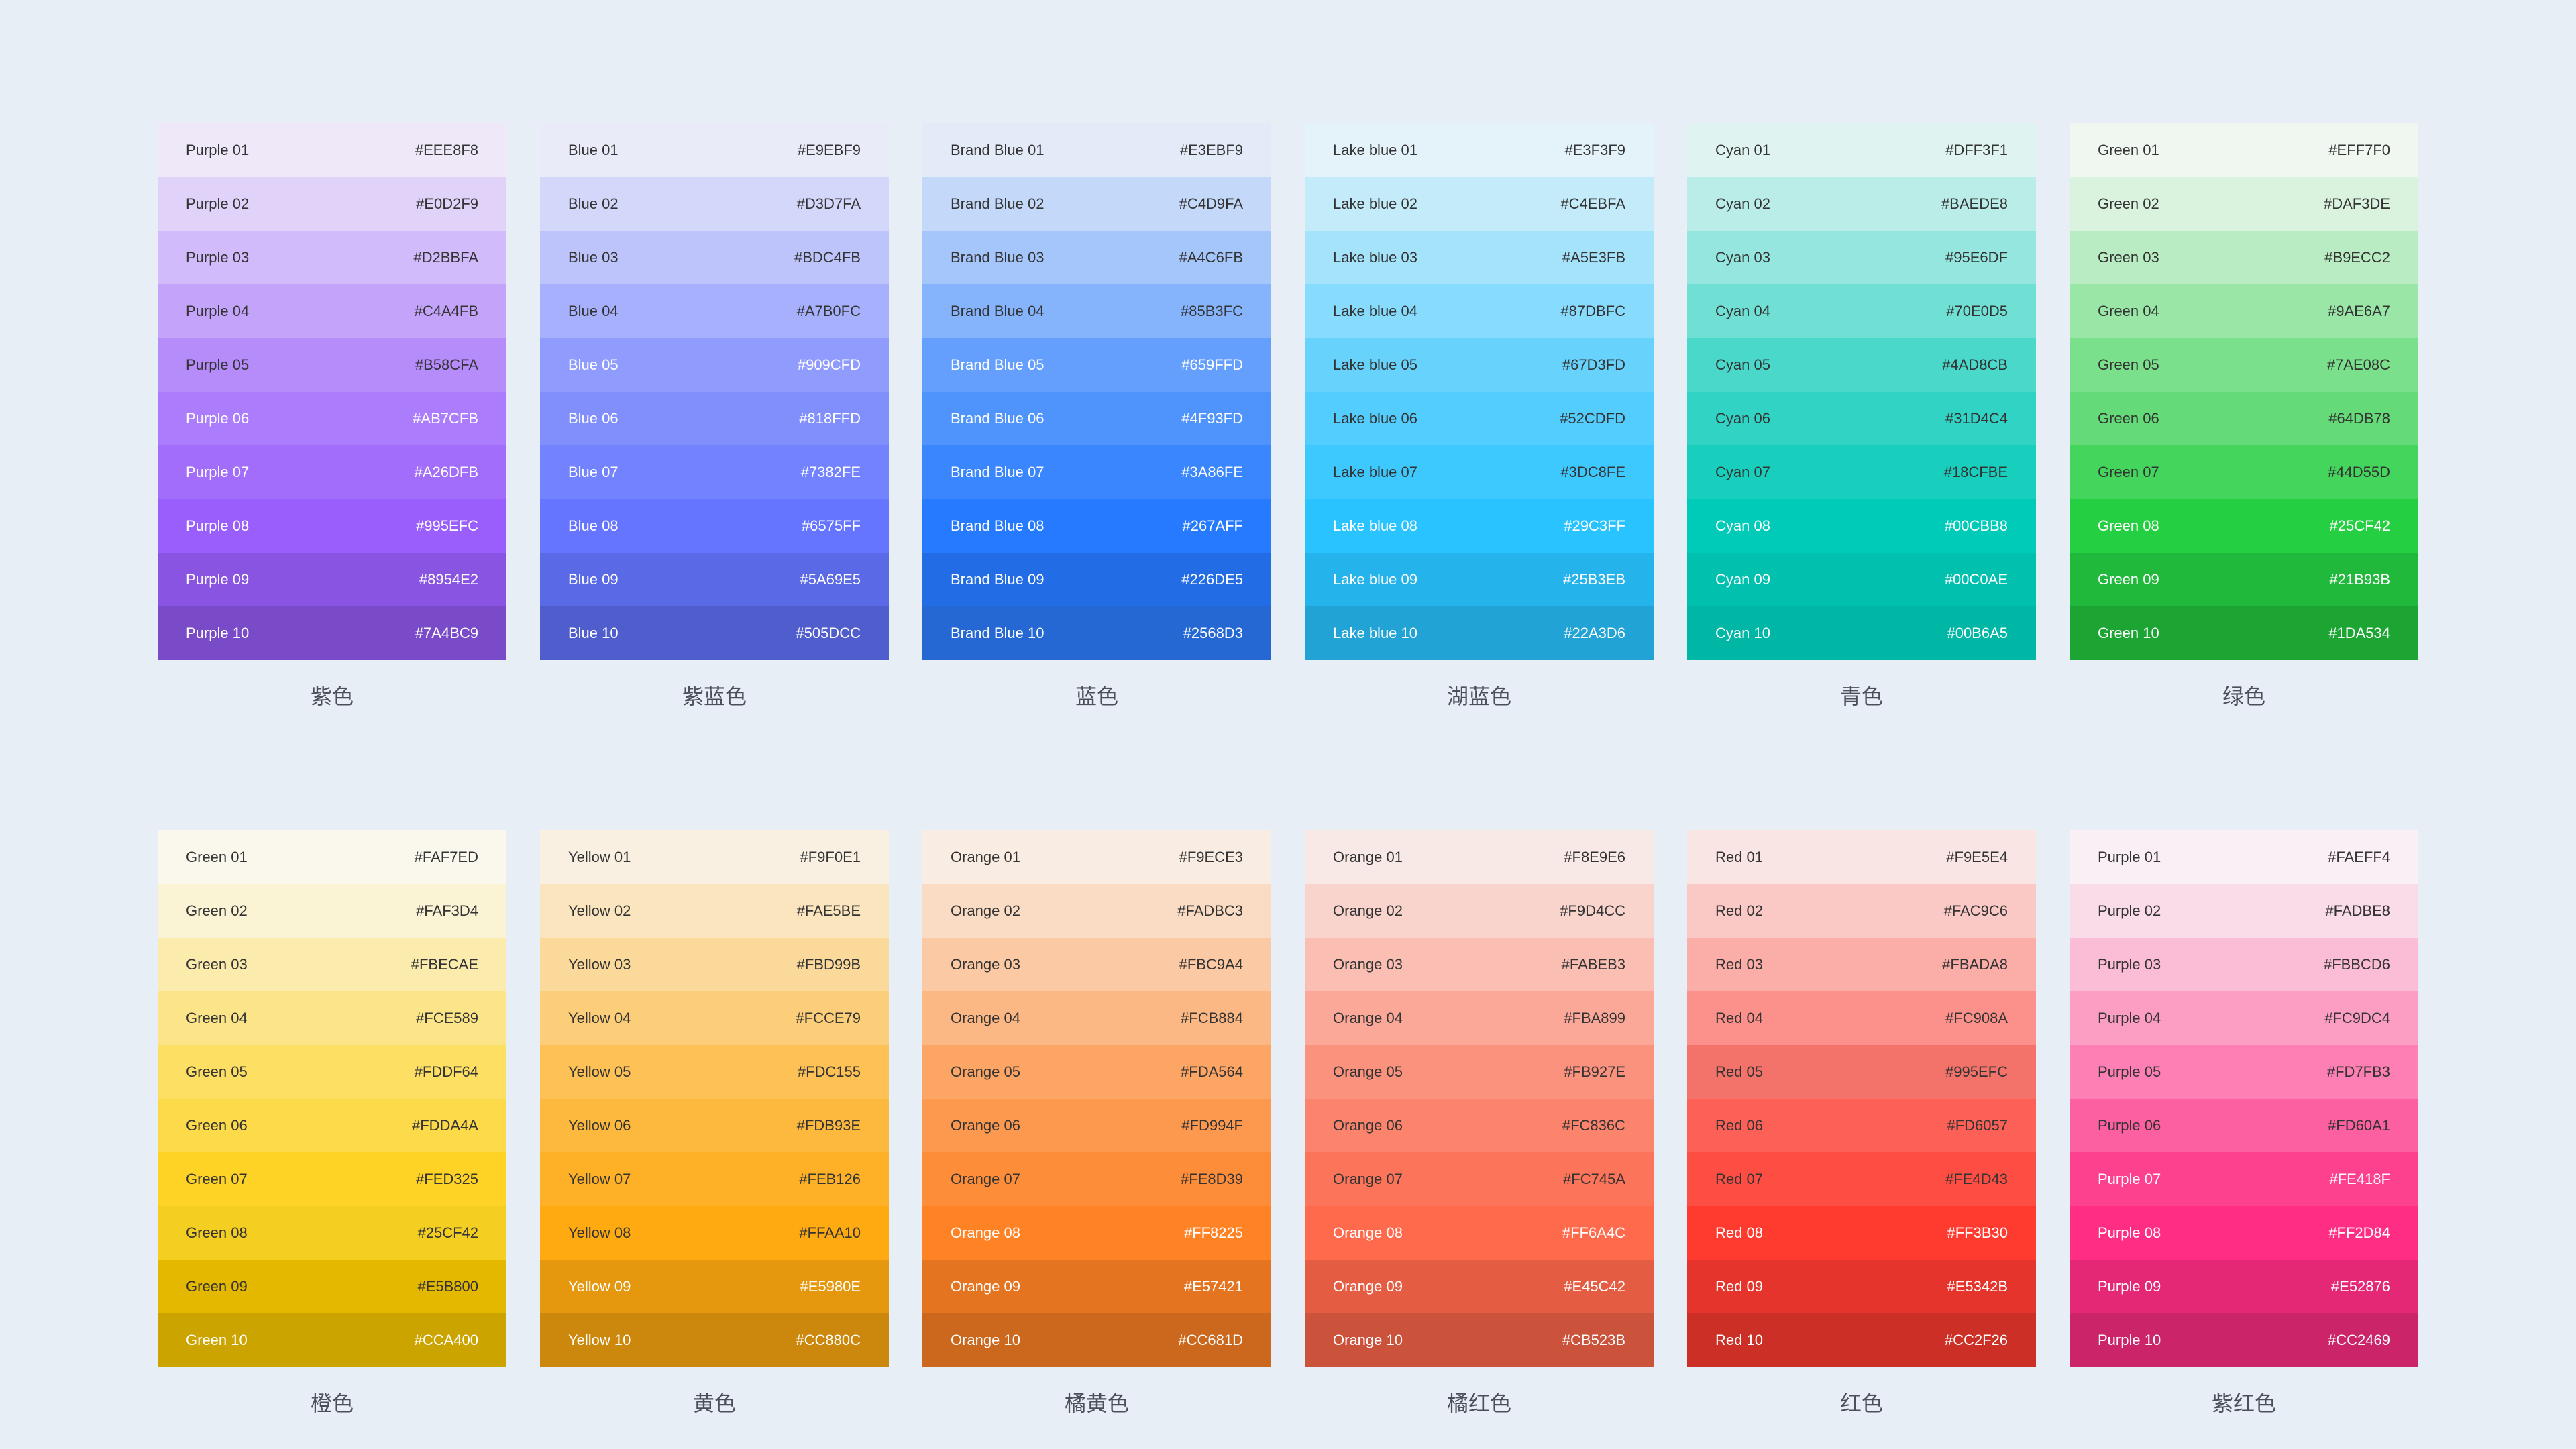 The width and height of the screenshot is (2576, 1449). I want to click on color-swatch: Orange 02 #F9D4CC, so click(1479, 911).